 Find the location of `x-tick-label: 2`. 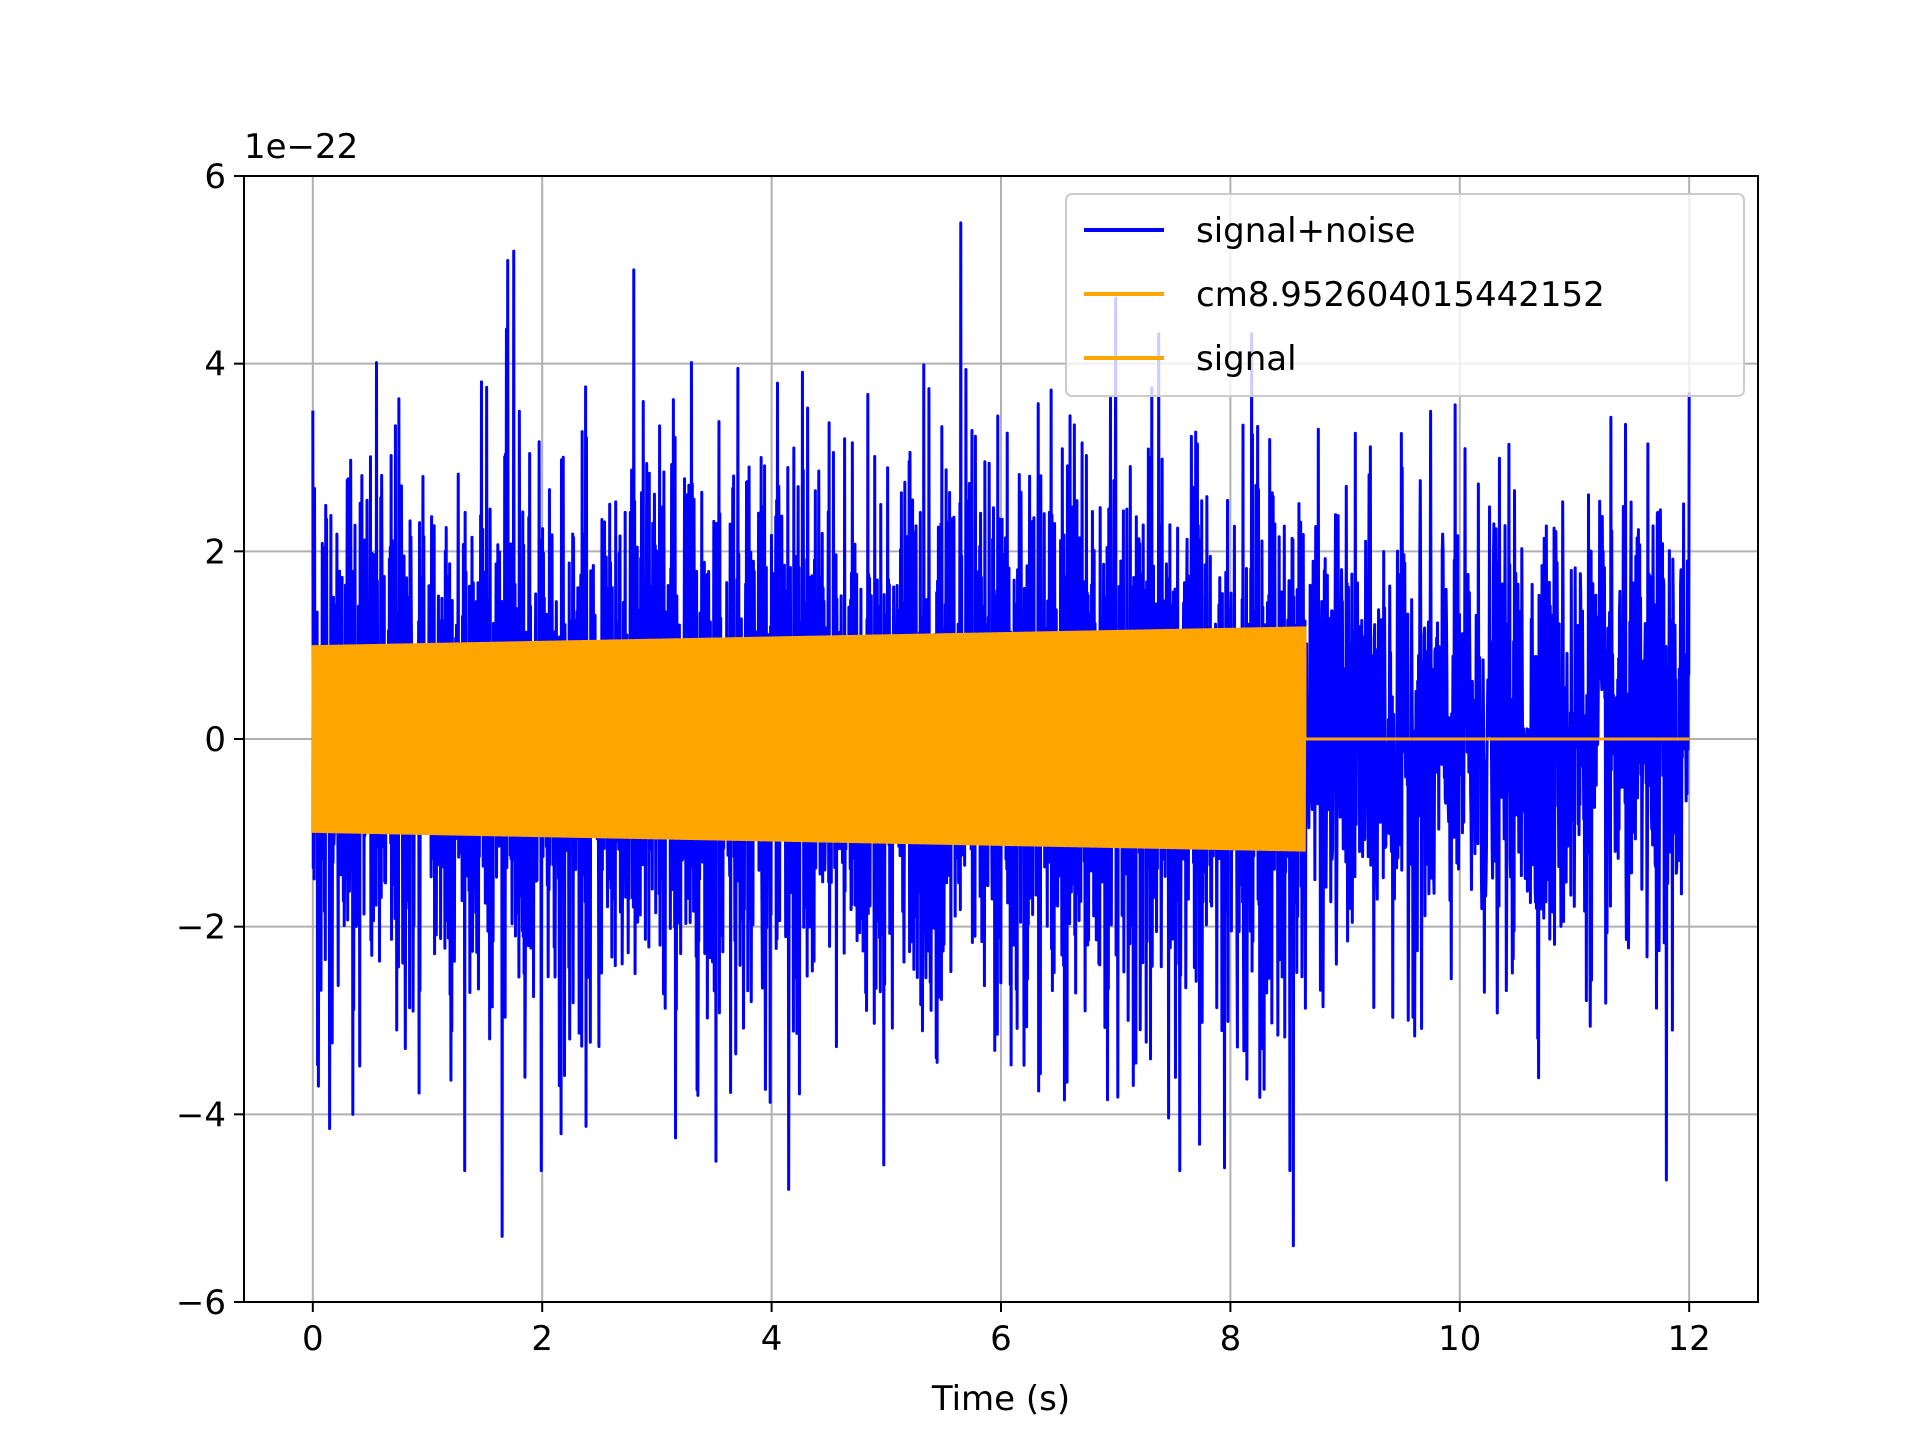

x-tick-label: 2 is located at coordinates (542, 1339).